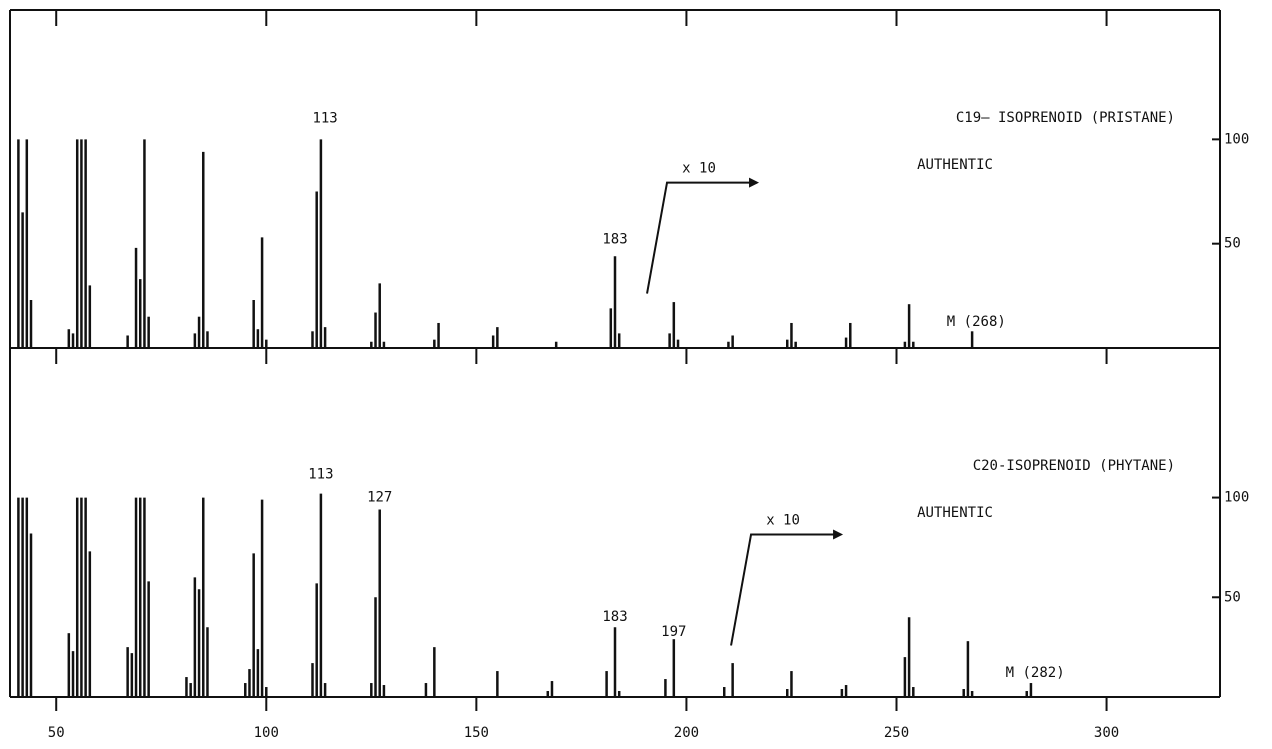  Describe the element at coordinates (266, 733) in the screenshot. I see `x-tick-label: 100` at that location.